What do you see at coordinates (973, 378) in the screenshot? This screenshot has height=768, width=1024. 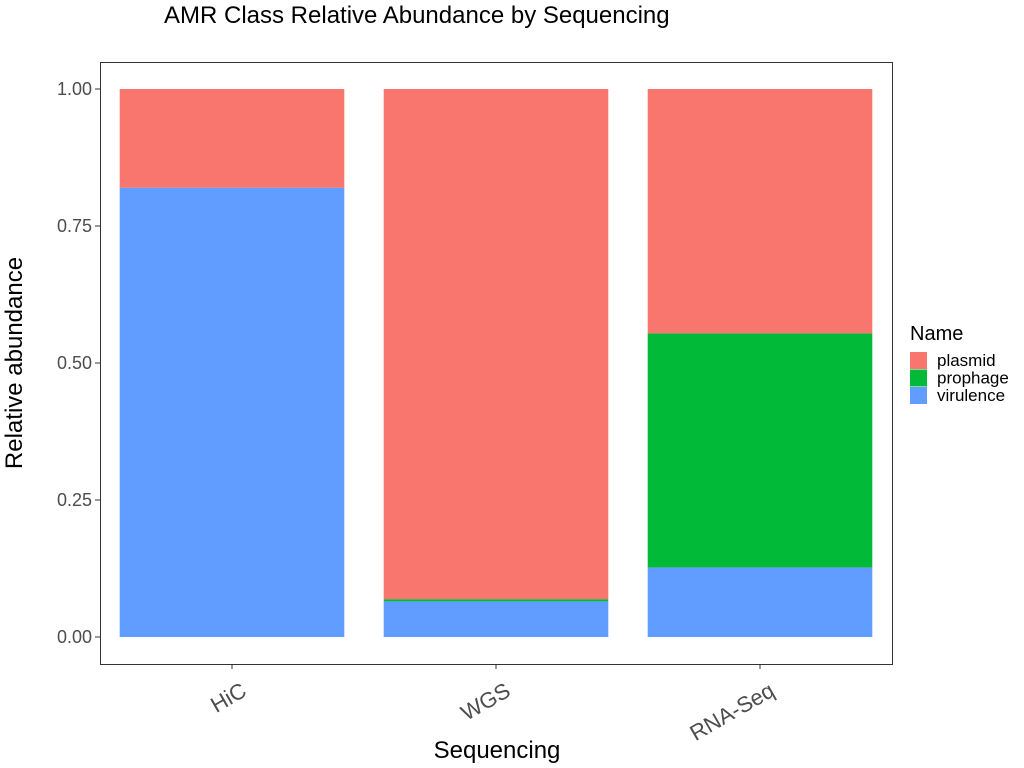 I see `legend-label-prophage: prophage` at bounding box center [973, 378].